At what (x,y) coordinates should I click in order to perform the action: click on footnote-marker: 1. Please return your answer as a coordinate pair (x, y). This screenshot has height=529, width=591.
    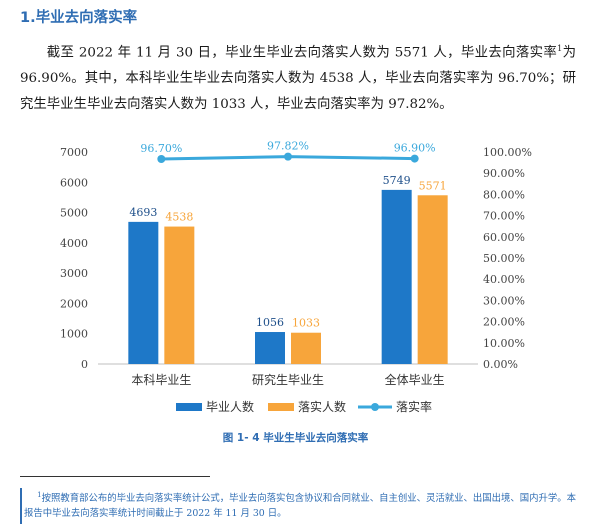
    Looking at the image, I should click on (39, 495).